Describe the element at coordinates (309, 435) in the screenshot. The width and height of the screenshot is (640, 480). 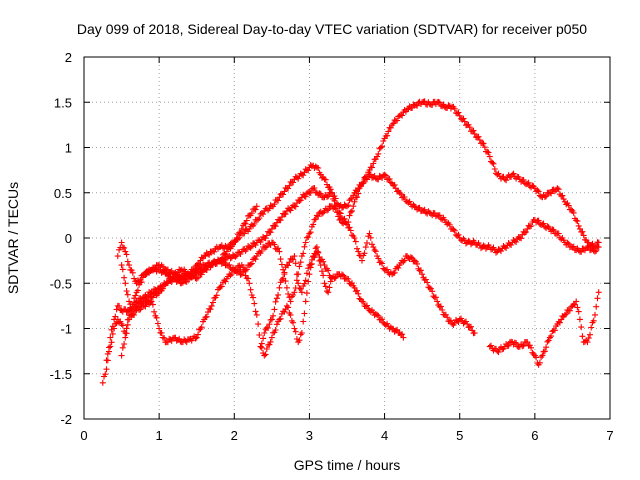
I see `x-tick-label-3: 3` at that location.